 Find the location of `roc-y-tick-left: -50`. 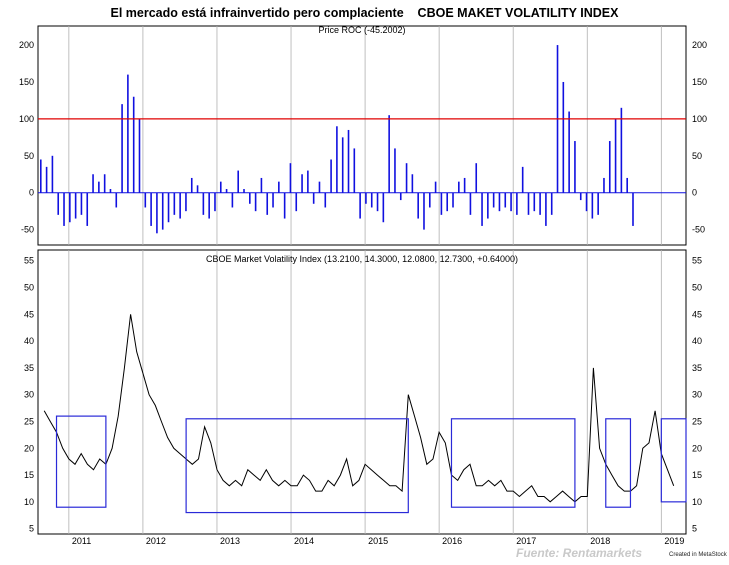

roc-y-tick-left: -50 is located at coordinates (27, 230).